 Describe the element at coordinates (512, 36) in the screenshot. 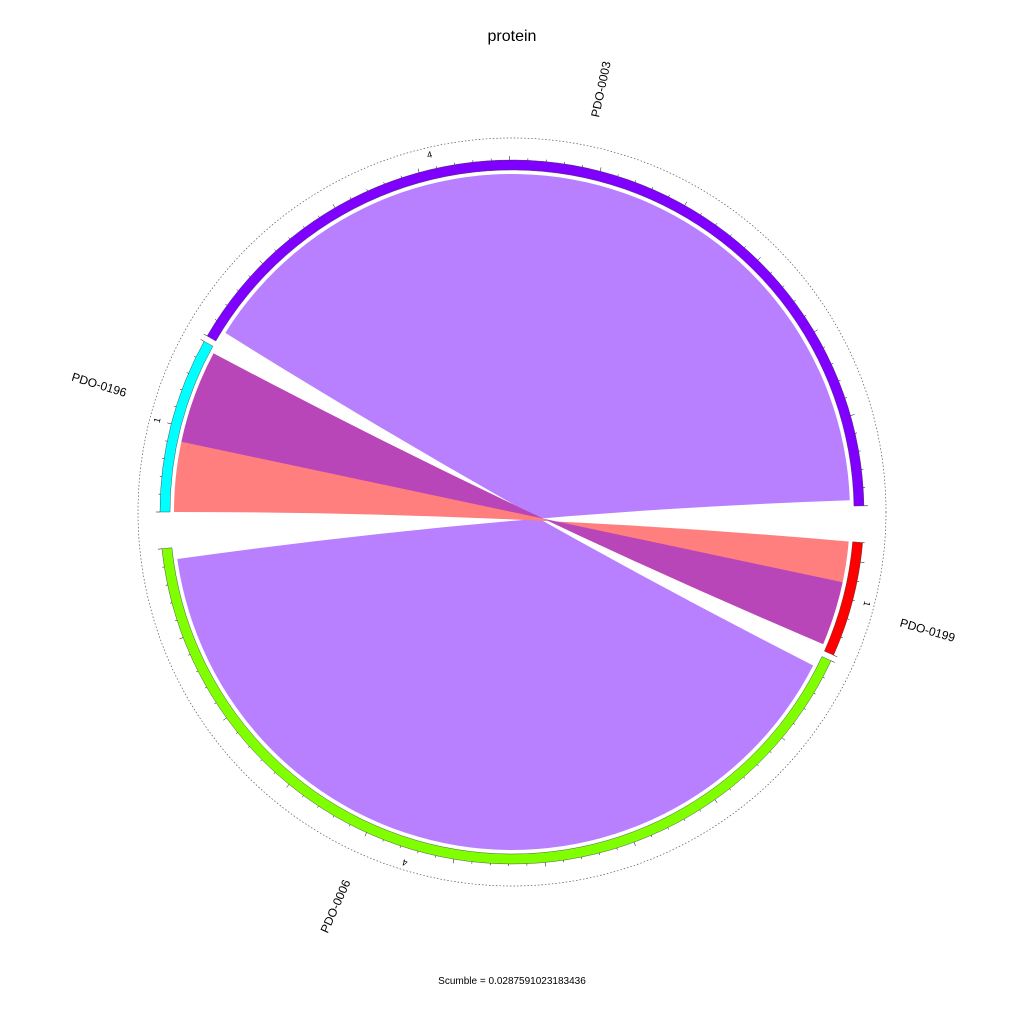

I see `chart-title: protein` at that location.